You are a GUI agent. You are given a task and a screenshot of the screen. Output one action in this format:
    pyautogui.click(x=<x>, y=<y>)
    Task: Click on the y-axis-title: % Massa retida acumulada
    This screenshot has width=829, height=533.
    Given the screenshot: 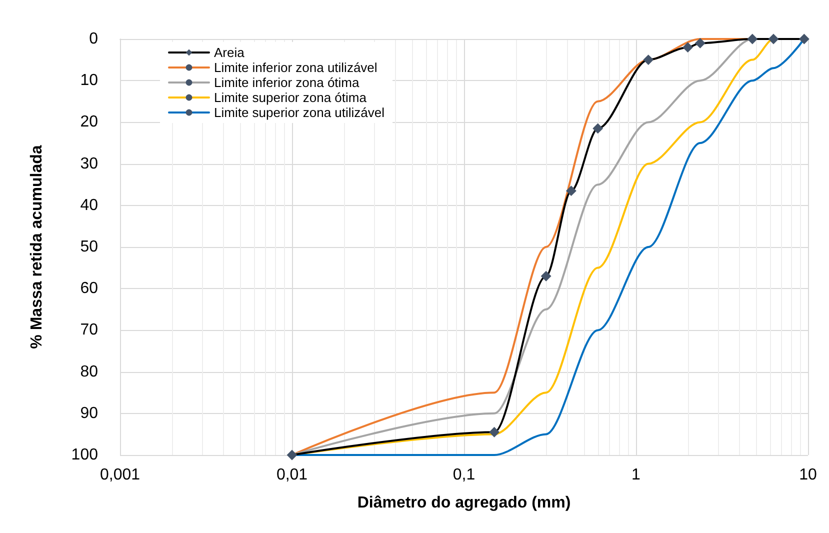 What is the action you would take?
    pyautogui.click(x=37, y=247)
    